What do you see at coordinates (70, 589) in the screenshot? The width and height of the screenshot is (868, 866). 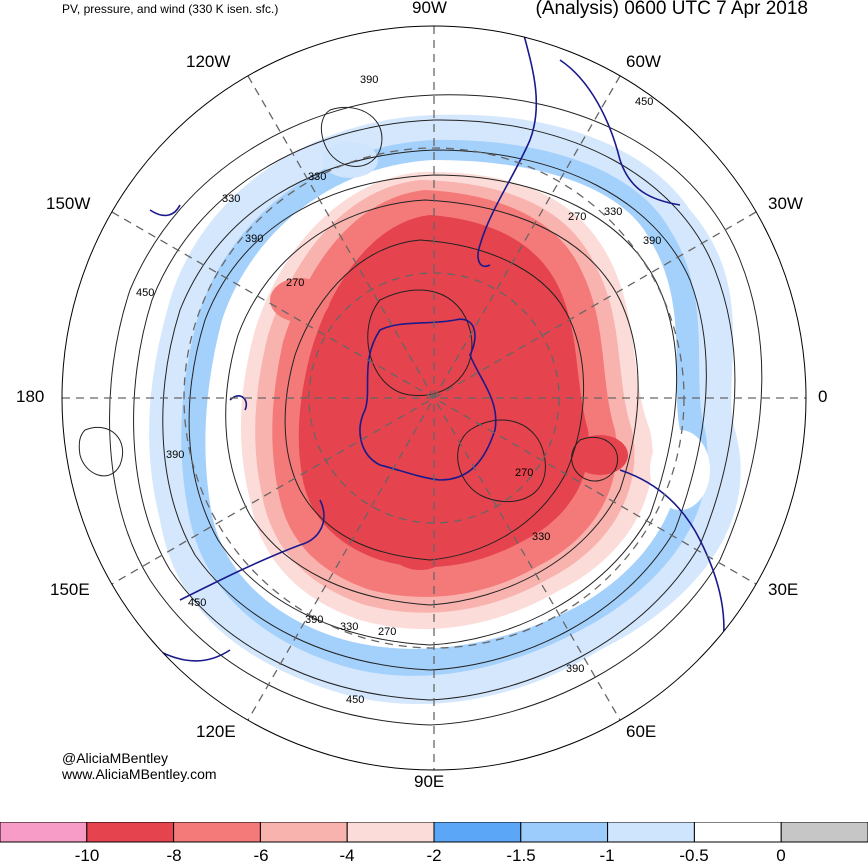 I see `lon-label-150e: 150E` at bounding box center [70, 589].